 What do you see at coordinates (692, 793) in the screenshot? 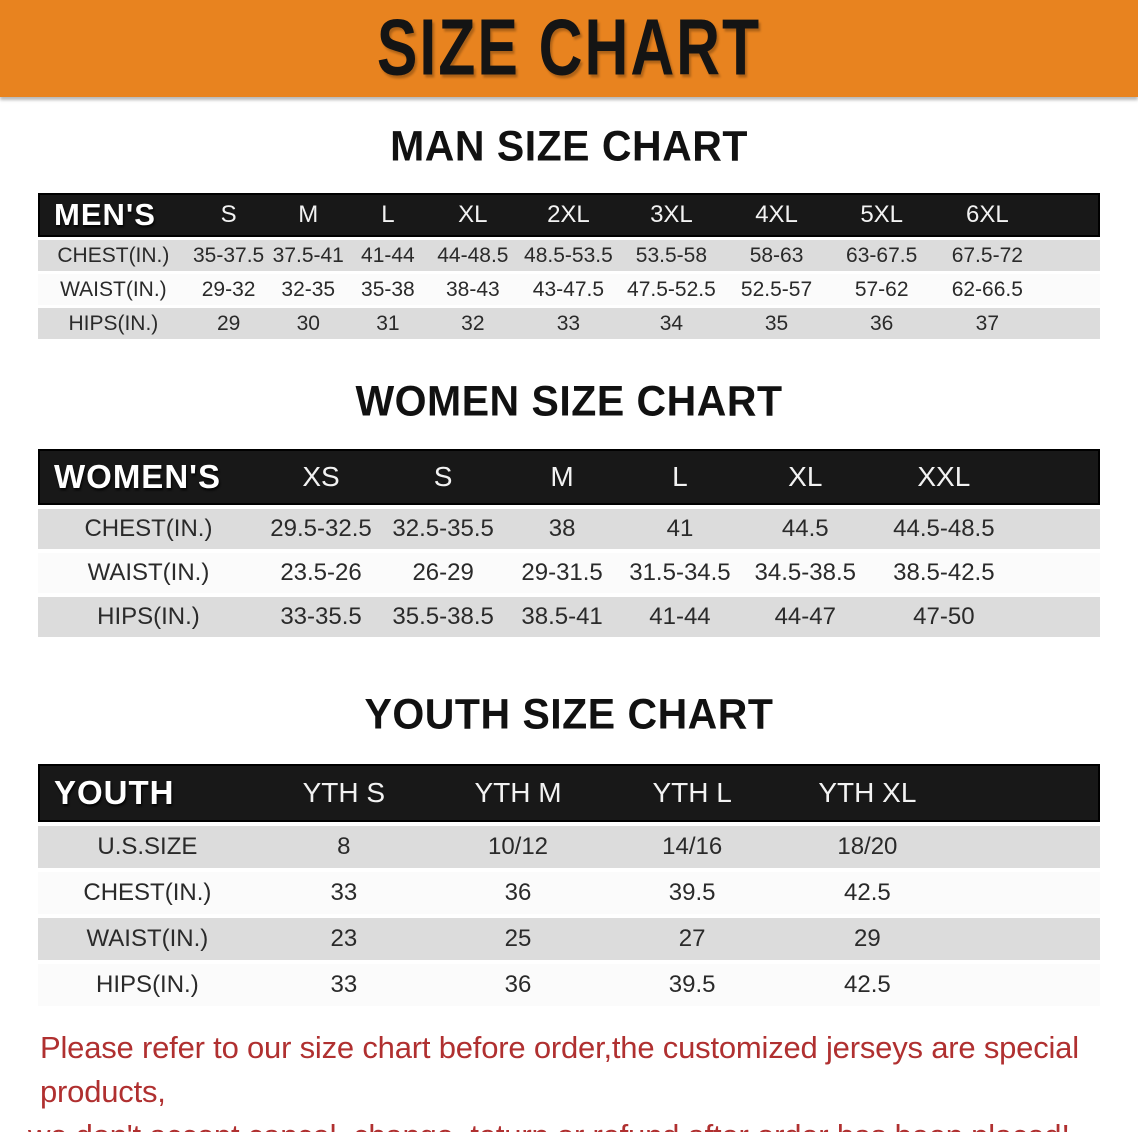
I see `column-header: YTH L` at bounding box center [692, 793].